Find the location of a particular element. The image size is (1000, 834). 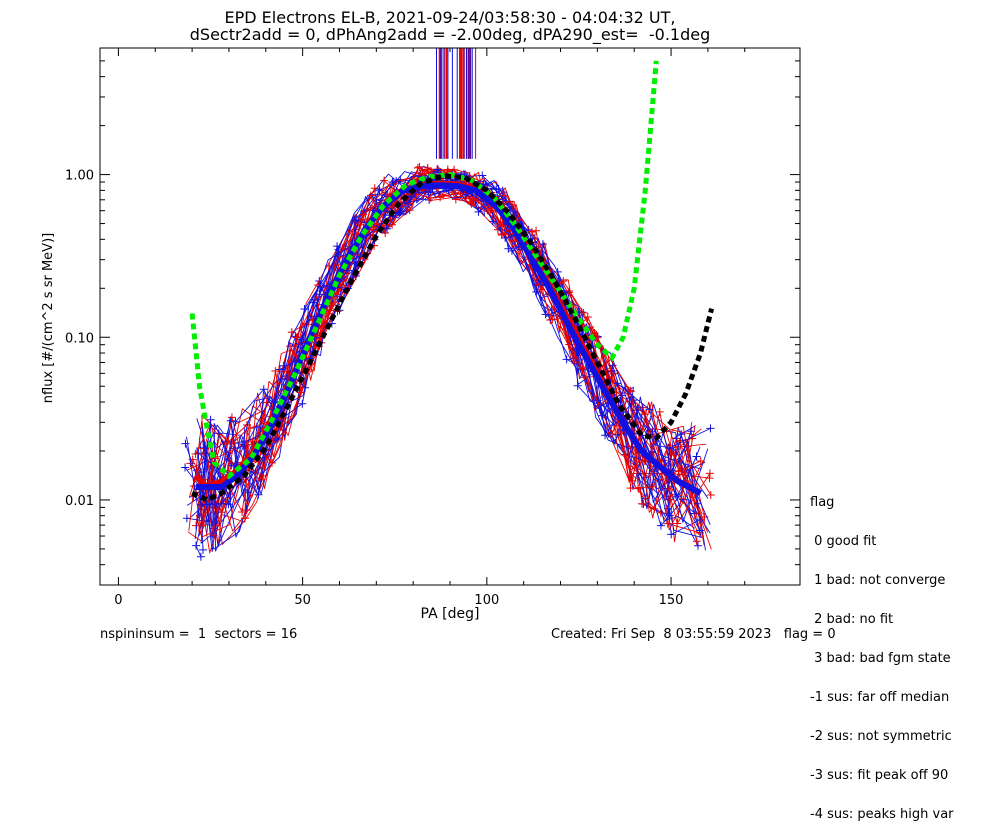

y-tick-label: 0.10 is located at coordinates (79, 338).